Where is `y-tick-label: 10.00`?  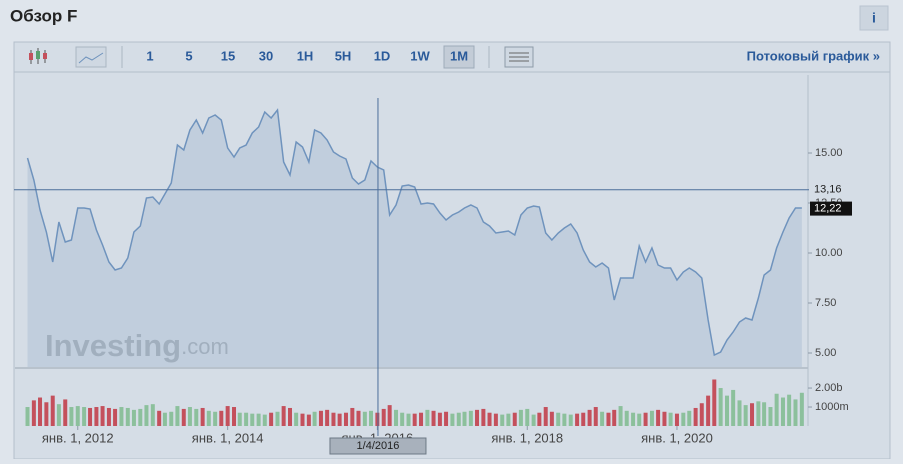 y-tick-label: 10.00 is located at coordinates (829, 253).